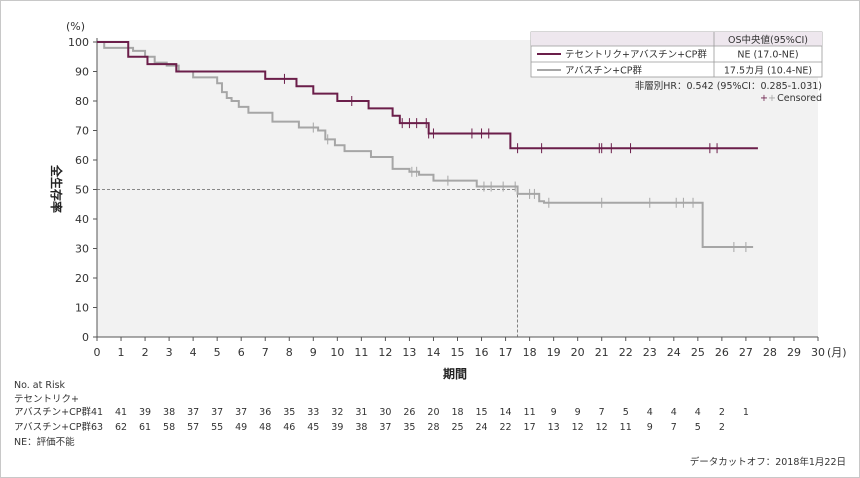 The width and height of the screenshot is (860, 478). I want to click on legend-label-1: テセントリク+アバスチン+CP群, so click(636, 55).